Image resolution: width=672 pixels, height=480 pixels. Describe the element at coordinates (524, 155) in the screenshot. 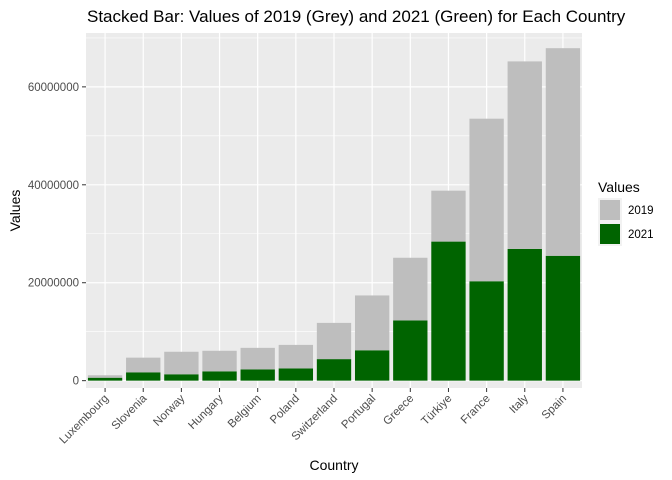

I see `bar-2019-italy` at that location.